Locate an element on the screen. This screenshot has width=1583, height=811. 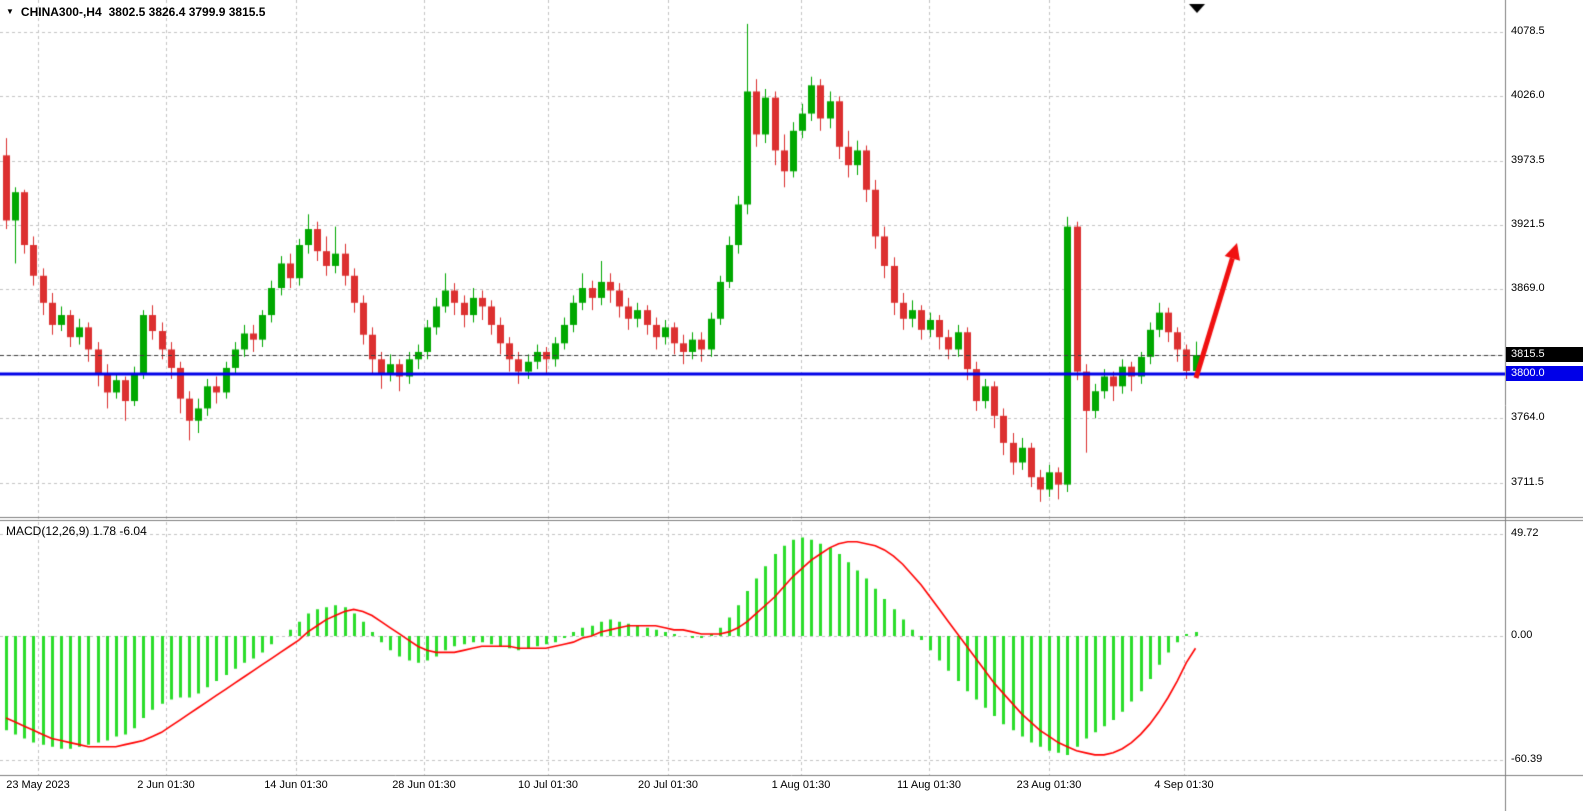
macd-indicator-label: MACD(12,26,9) 1.78 -6.04 is located at coordinates (76, 531).